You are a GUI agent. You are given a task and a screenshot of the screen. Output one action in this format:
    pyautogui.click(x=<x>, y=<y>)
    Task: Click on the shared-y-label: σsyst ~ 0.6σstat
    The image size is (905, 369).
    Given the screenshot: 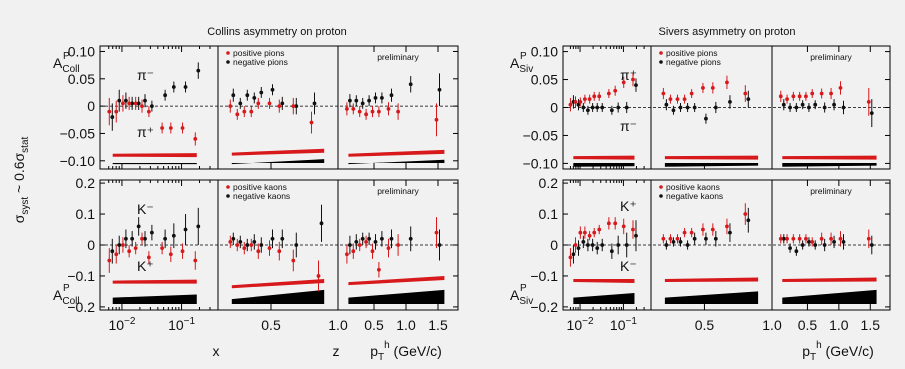 What is the action you would take?
    pyautogui.click(x=21, y=179)
    